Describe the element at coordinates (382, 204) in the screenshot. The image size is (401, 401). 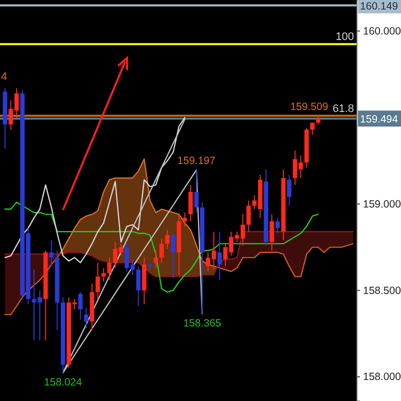
I see `y-tick-label: 159.000` at that location.